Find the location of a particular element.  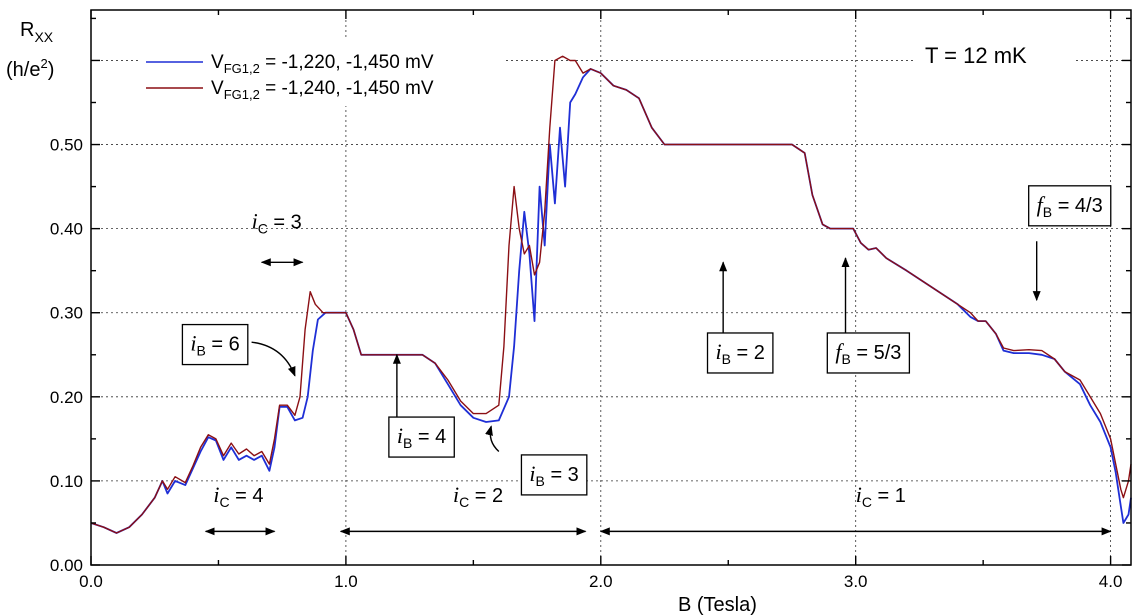

annotation-label: iB = 2 is located at coordinates (740, 353).